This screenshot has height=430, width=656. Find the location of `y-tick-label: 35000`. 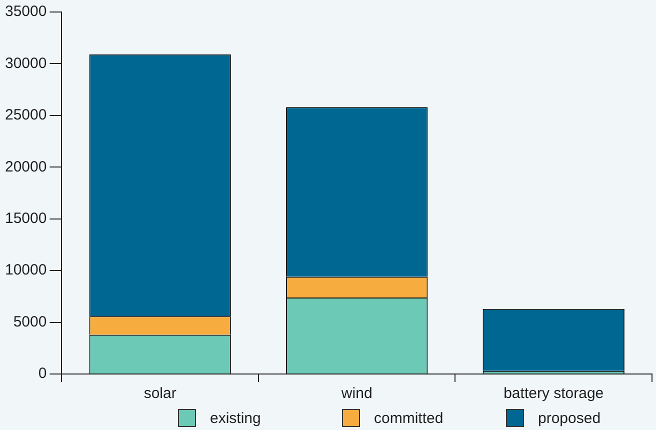

y-tick-label: 35000 is located at coordinates (25, 11).